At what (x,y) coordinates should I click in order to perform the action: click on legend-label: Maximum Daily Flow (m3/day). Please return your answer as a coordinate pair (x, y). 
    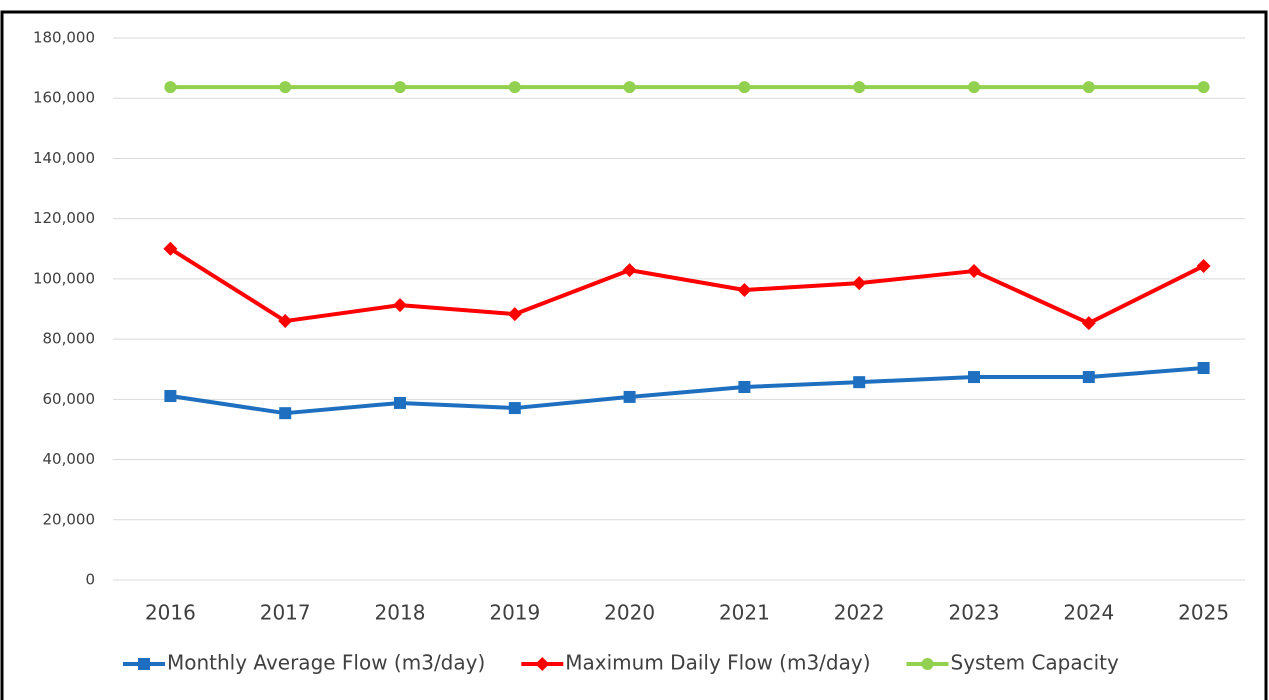
    Looking at the image, I should click on (717, 663).